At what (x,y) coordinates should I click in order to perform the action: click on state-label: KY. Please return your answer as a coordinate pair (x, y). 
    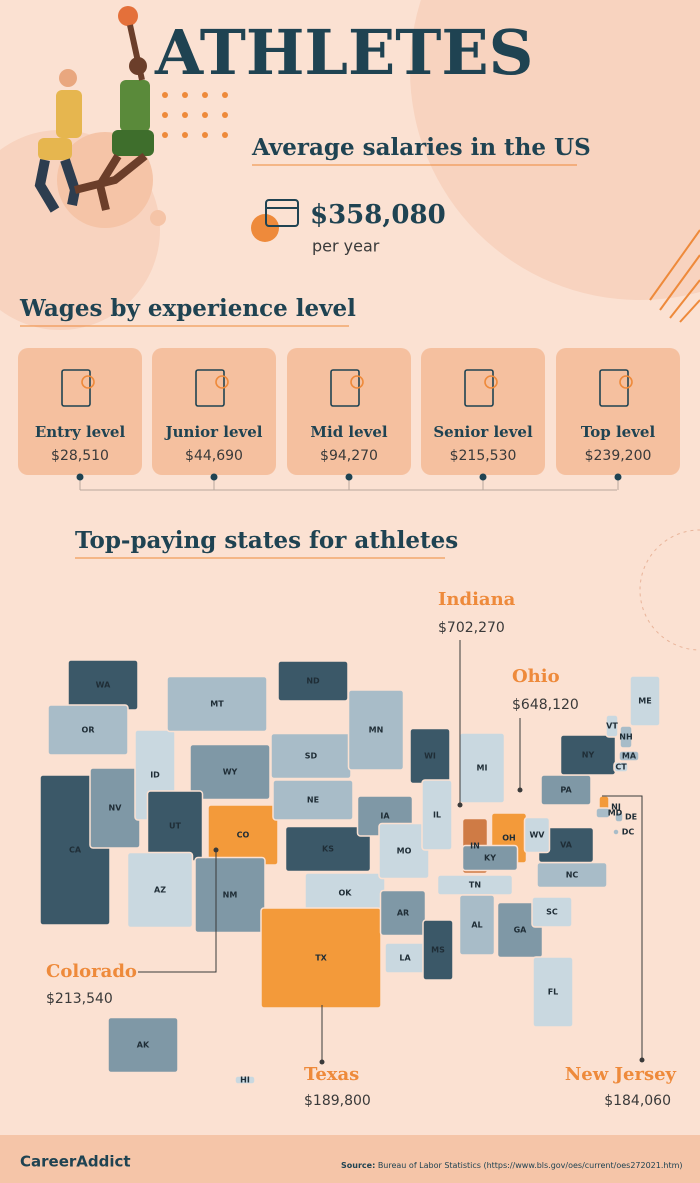
    Looking at the image, I should click on (490, 858).